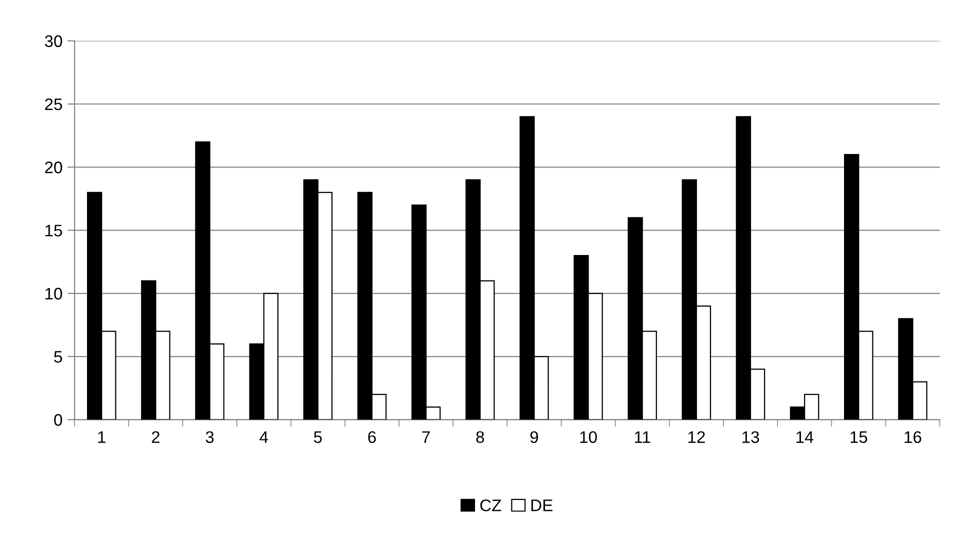 Image resolution: width=956 pixels, height=545 pixels. I want to click on legend-label: DE, so click(541, 506).